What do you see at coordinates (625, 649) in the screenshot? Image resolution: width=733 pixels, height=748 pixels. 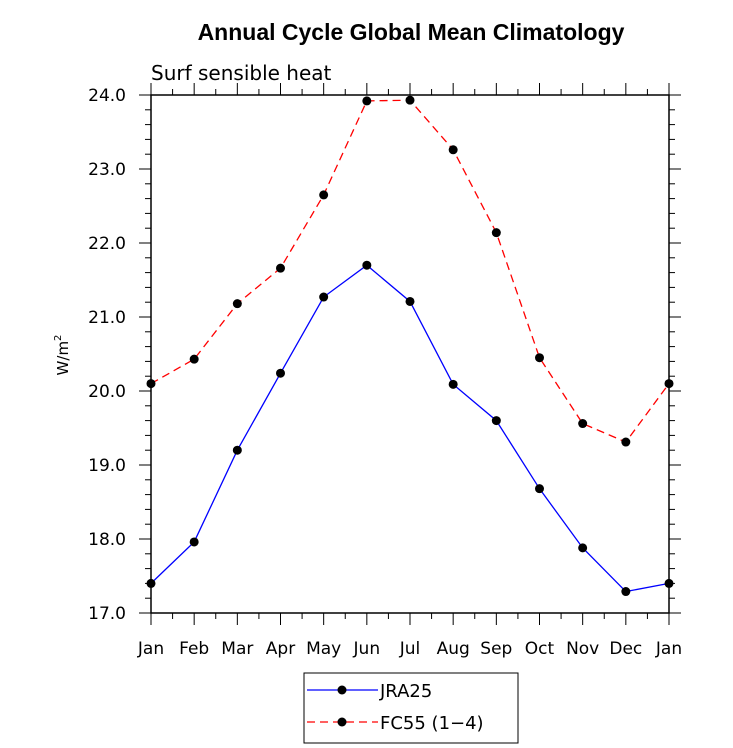 I see `x-tick-label: Dec` at bounding box center [625, 649].